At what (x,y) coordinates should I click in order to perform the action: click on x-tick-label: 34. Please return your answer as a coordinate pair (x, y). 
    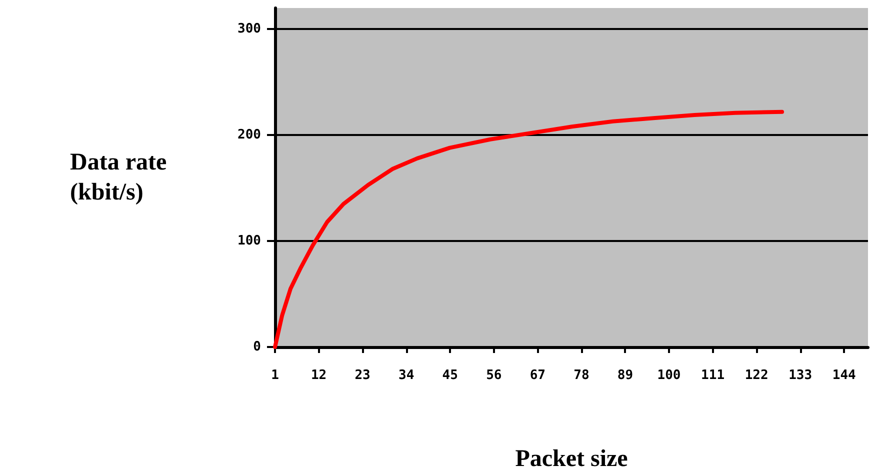
    Looking at the image, I should click on (406, 375).